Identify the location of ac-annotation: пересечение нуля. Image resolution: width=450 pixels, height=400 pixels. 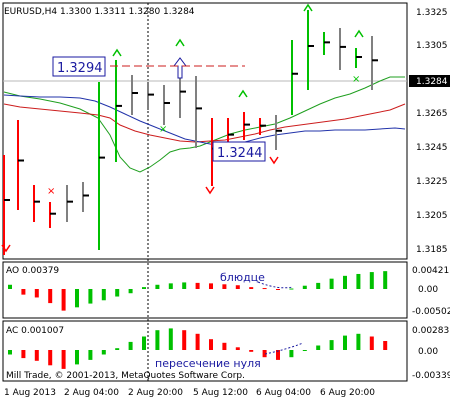
(208, 363).